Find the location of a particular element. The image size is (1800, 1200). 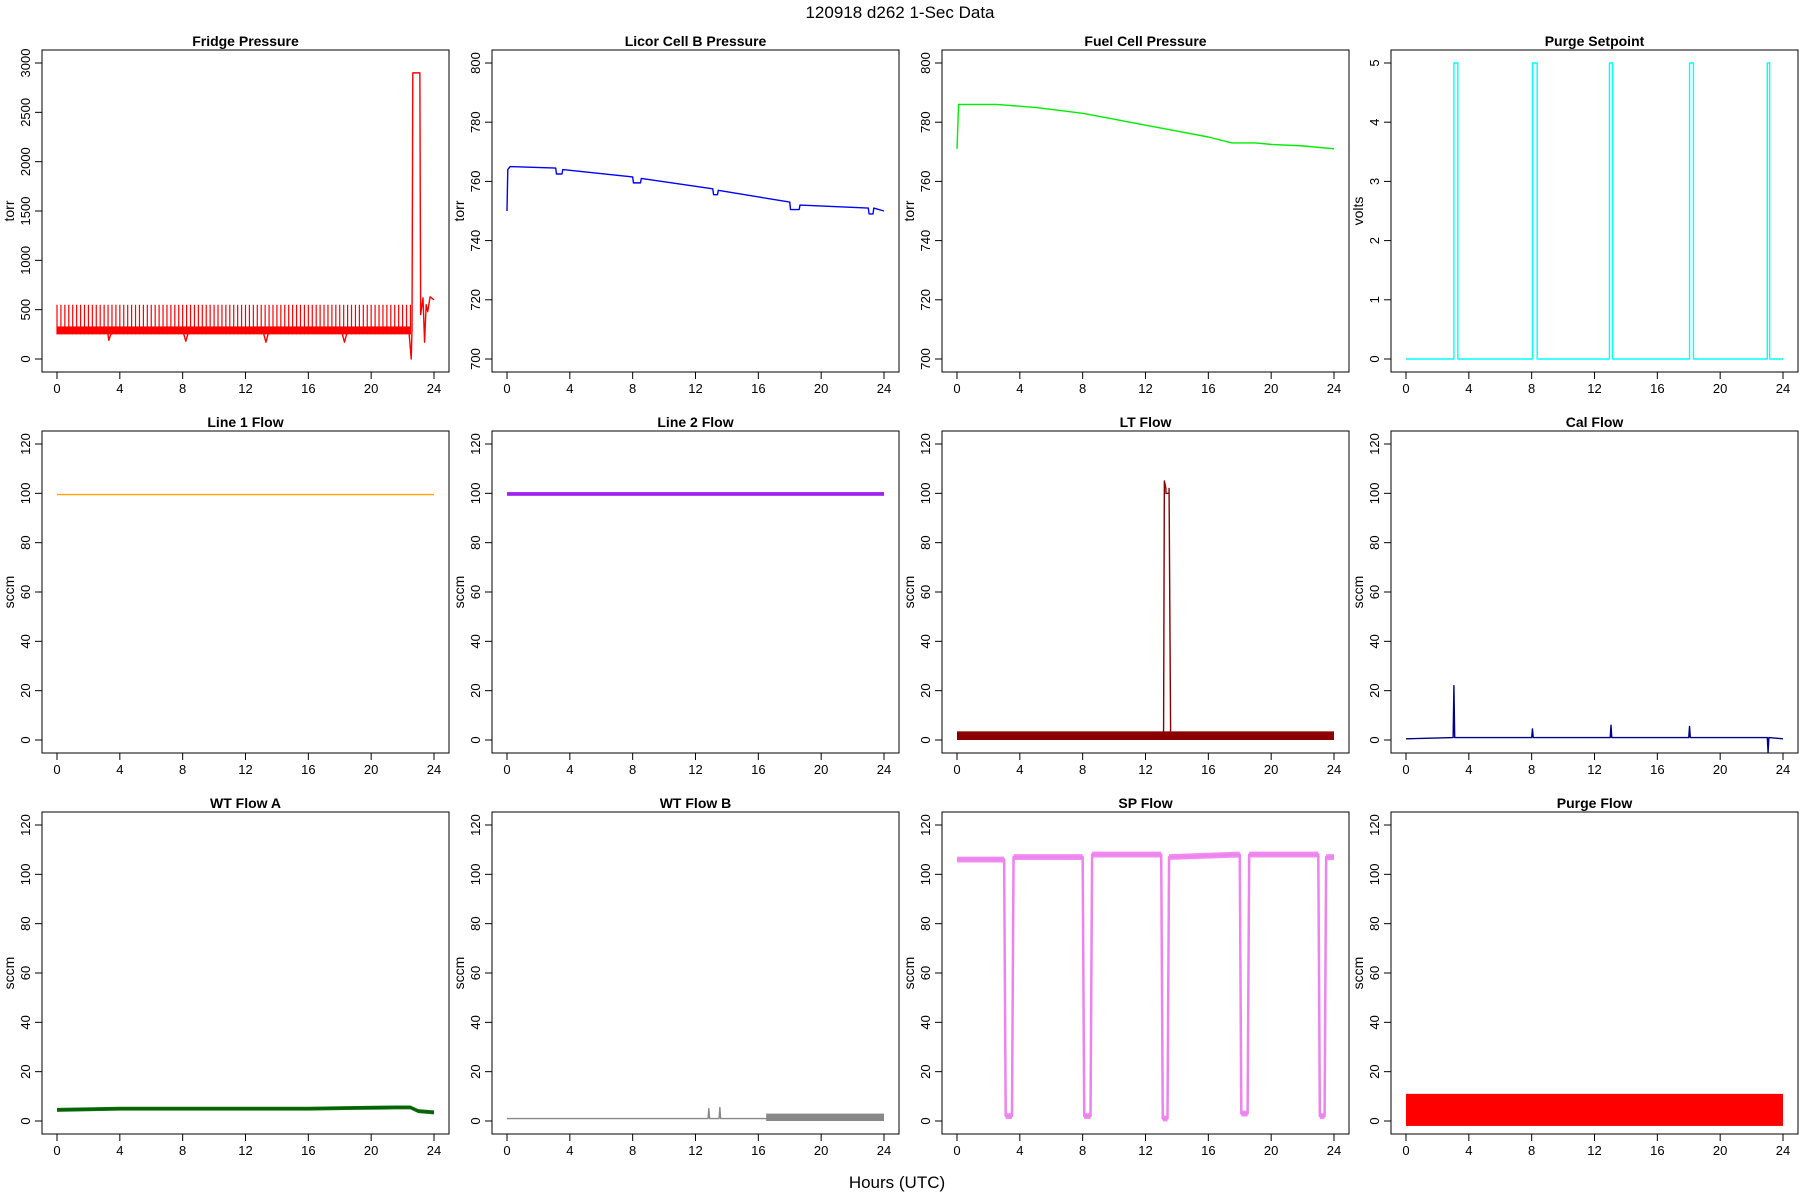

y-tick-label: 700 is located at coordinates (925, 359).